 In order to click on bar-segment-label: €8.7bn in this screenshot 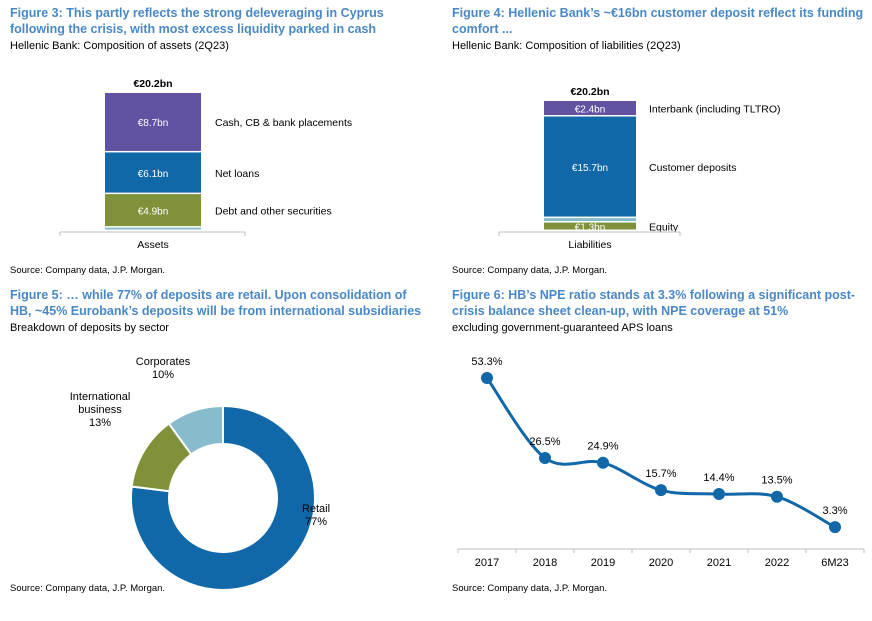, I will do `click(153, 123)`.